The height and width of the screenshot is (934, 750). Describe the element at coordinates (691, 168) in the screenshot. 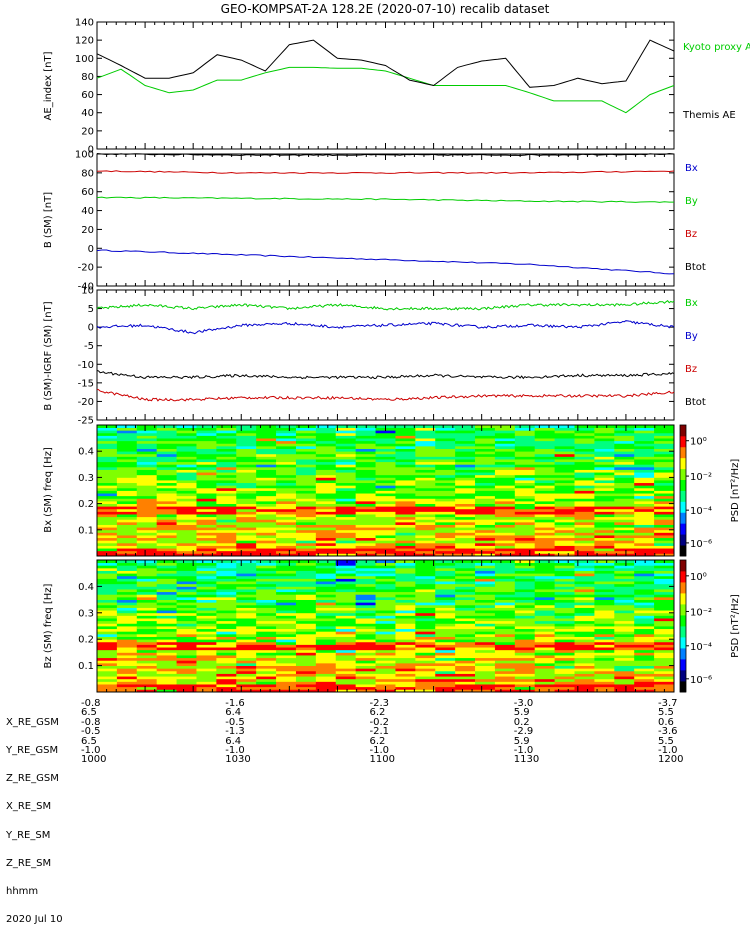

I see `legend-bx-1: Bx` at that location.